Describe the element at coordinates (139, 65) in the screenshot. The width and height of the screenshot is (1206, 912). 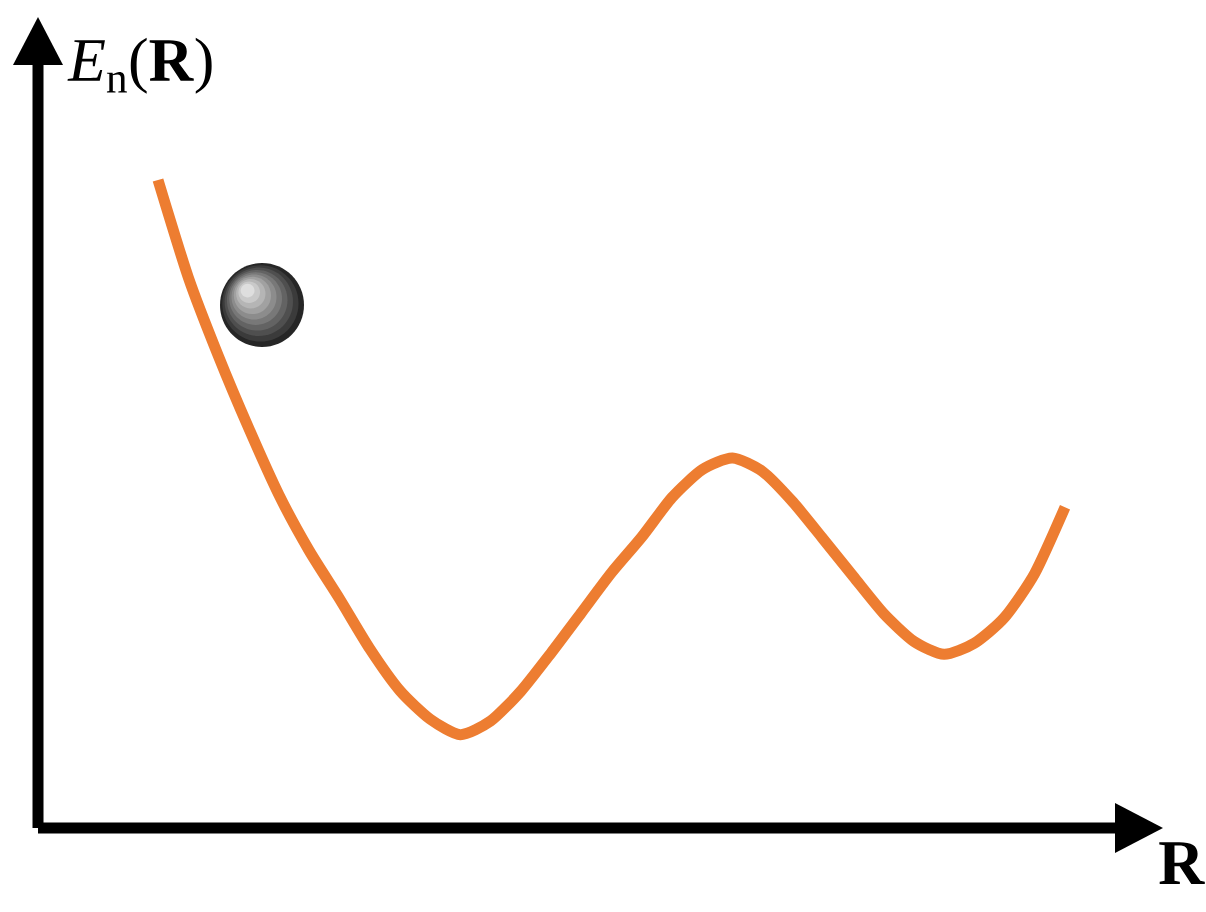
I see `y-axis-title: E$_{n}$(R)` at that location.